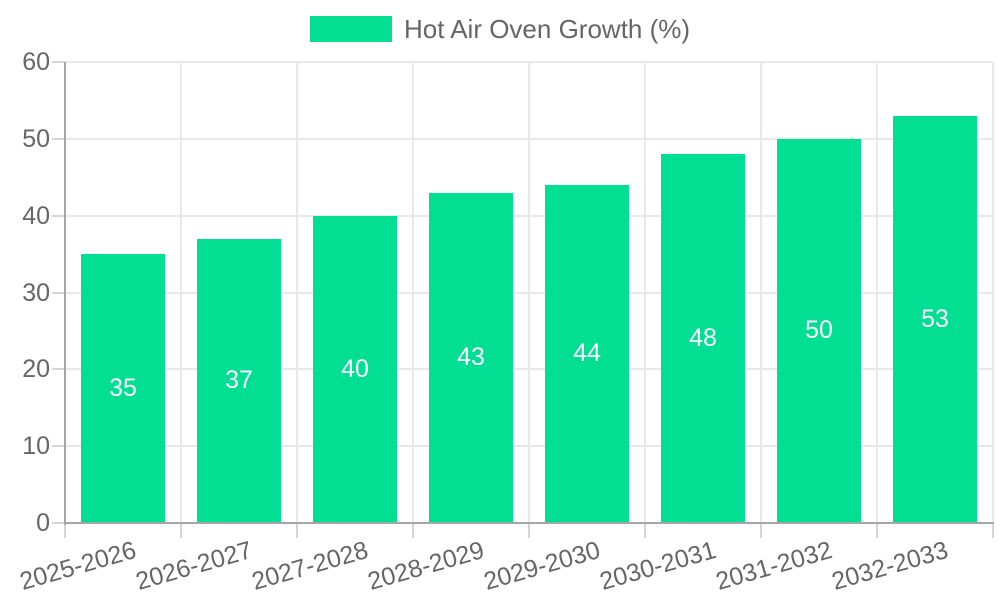 This screenshot has height=600, width=1000. I want to click on bar: 53, so click(935, 319).